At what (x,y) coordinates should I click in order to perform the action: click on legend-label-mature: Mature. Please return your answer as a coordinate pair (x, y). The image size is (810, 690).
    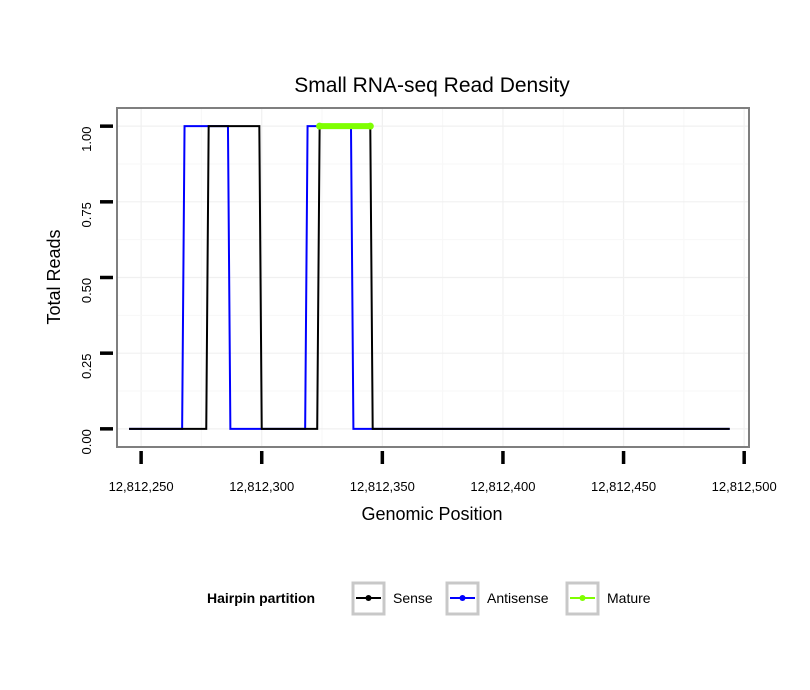
    Looking at the image, I should click on (629, 598).